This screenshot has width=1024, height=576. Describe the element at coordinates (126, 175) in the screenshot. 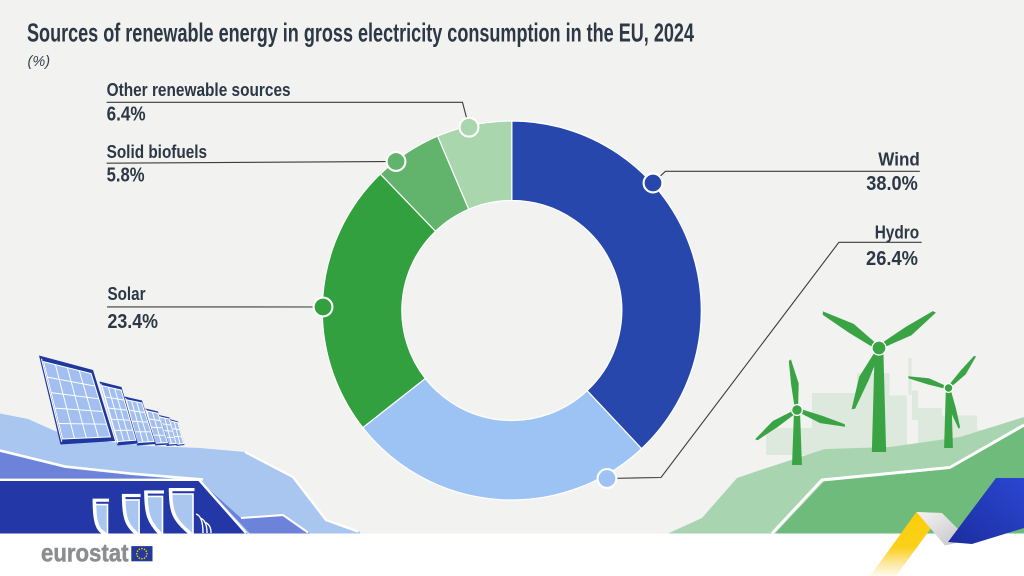

I see `svg-text: 5.8%` at that location.